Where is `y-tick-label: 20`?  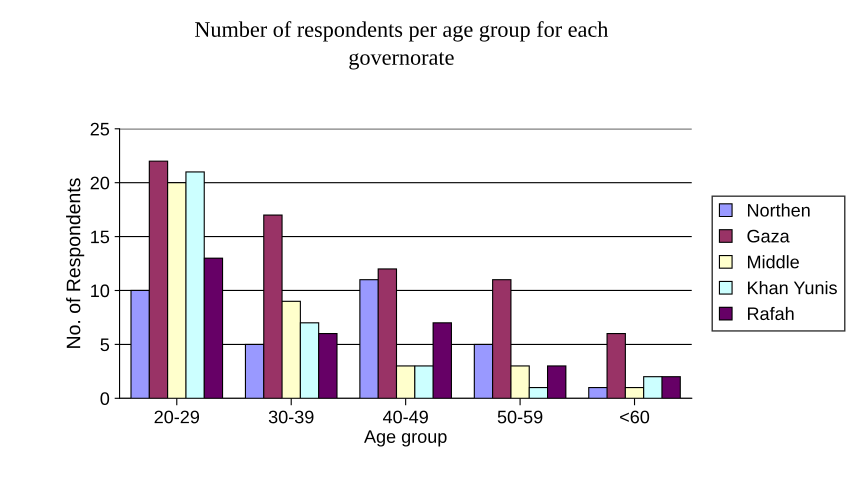
y-tick-label: 20 is located at coordinates (100, 183).